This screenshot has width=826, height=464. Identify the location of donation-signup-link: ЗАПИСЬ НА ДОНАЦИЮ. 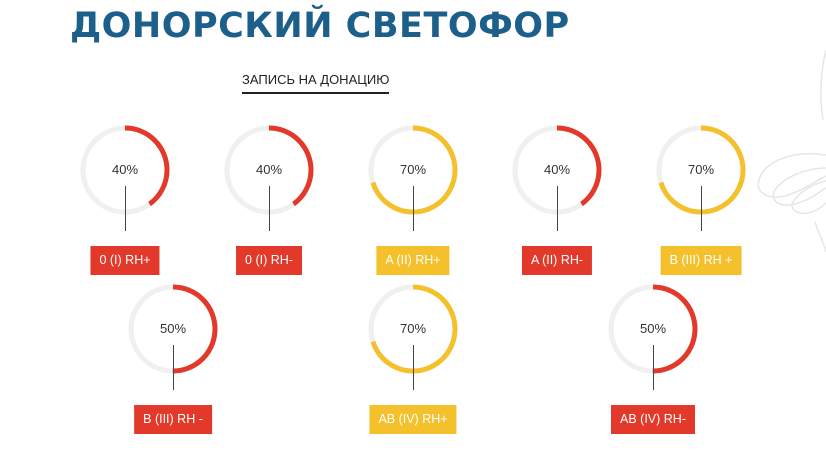
(316, 83).